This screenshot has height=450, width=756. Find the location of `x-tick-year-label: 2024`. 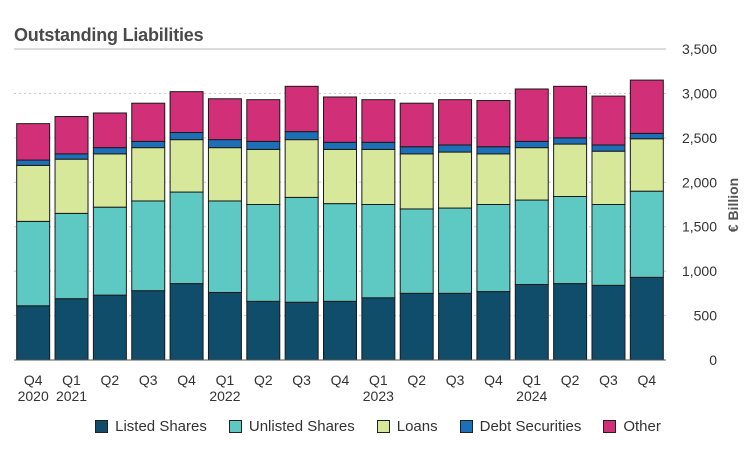

x-tick-year-label: 2024 is located at coordinates (531, 396).